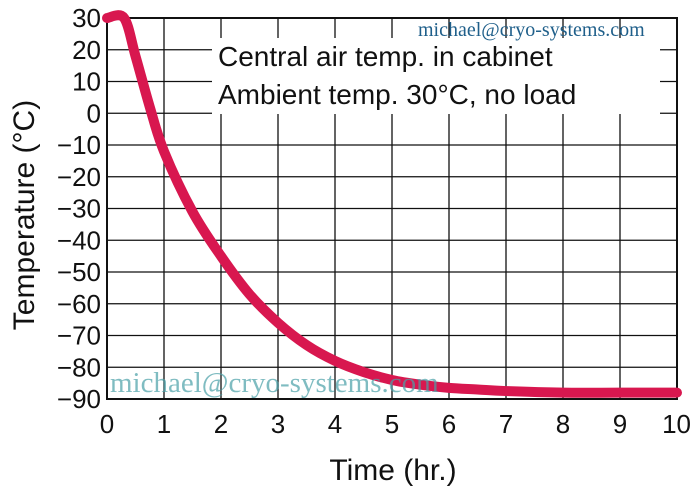 This screenshot has width=700, height=490. Describe the element at coordinates (506, 424) in the screenshot. I see `x-tick-label: 7` at that location.